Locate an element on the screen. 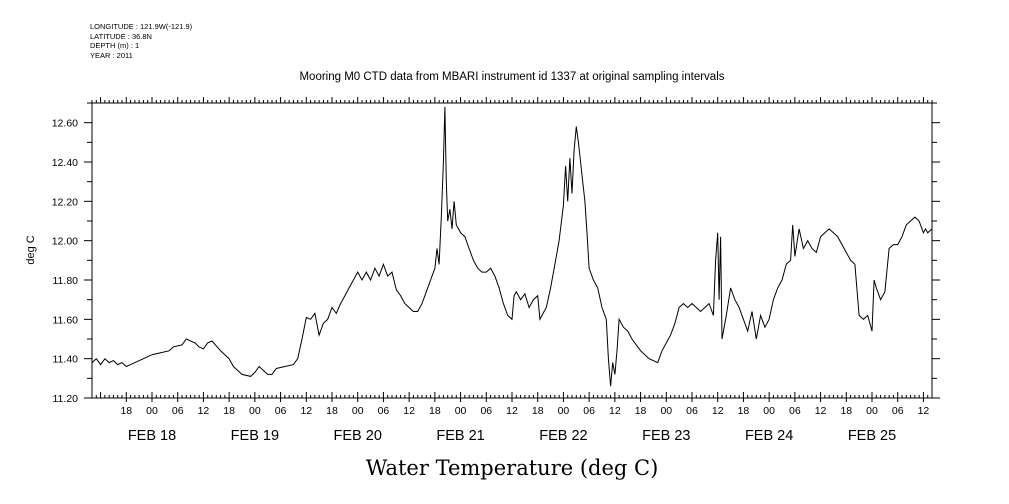 The image size is (1009, 504). year-text: YEAR : 2011 is located at coordinates (111, 55).